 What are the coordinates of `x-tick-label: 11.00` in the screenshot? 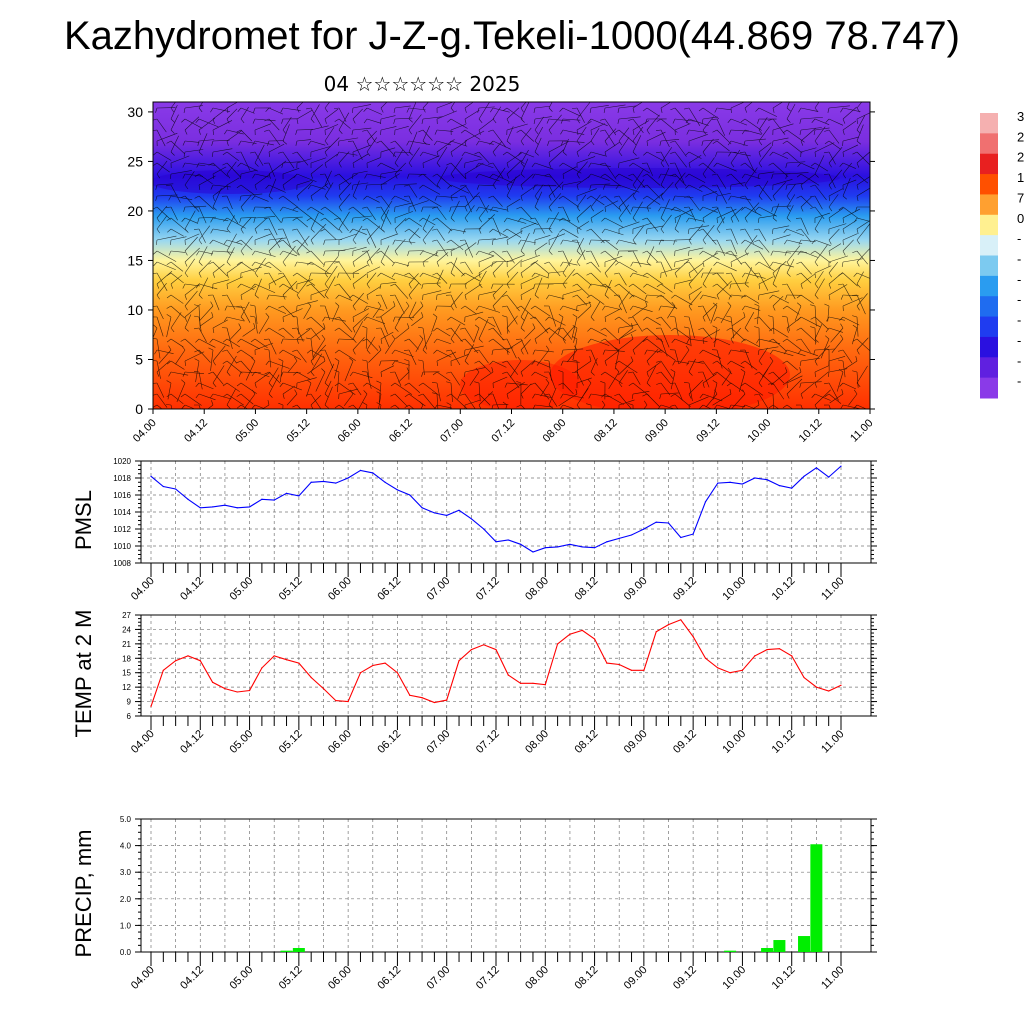 It's located at (832, 588).